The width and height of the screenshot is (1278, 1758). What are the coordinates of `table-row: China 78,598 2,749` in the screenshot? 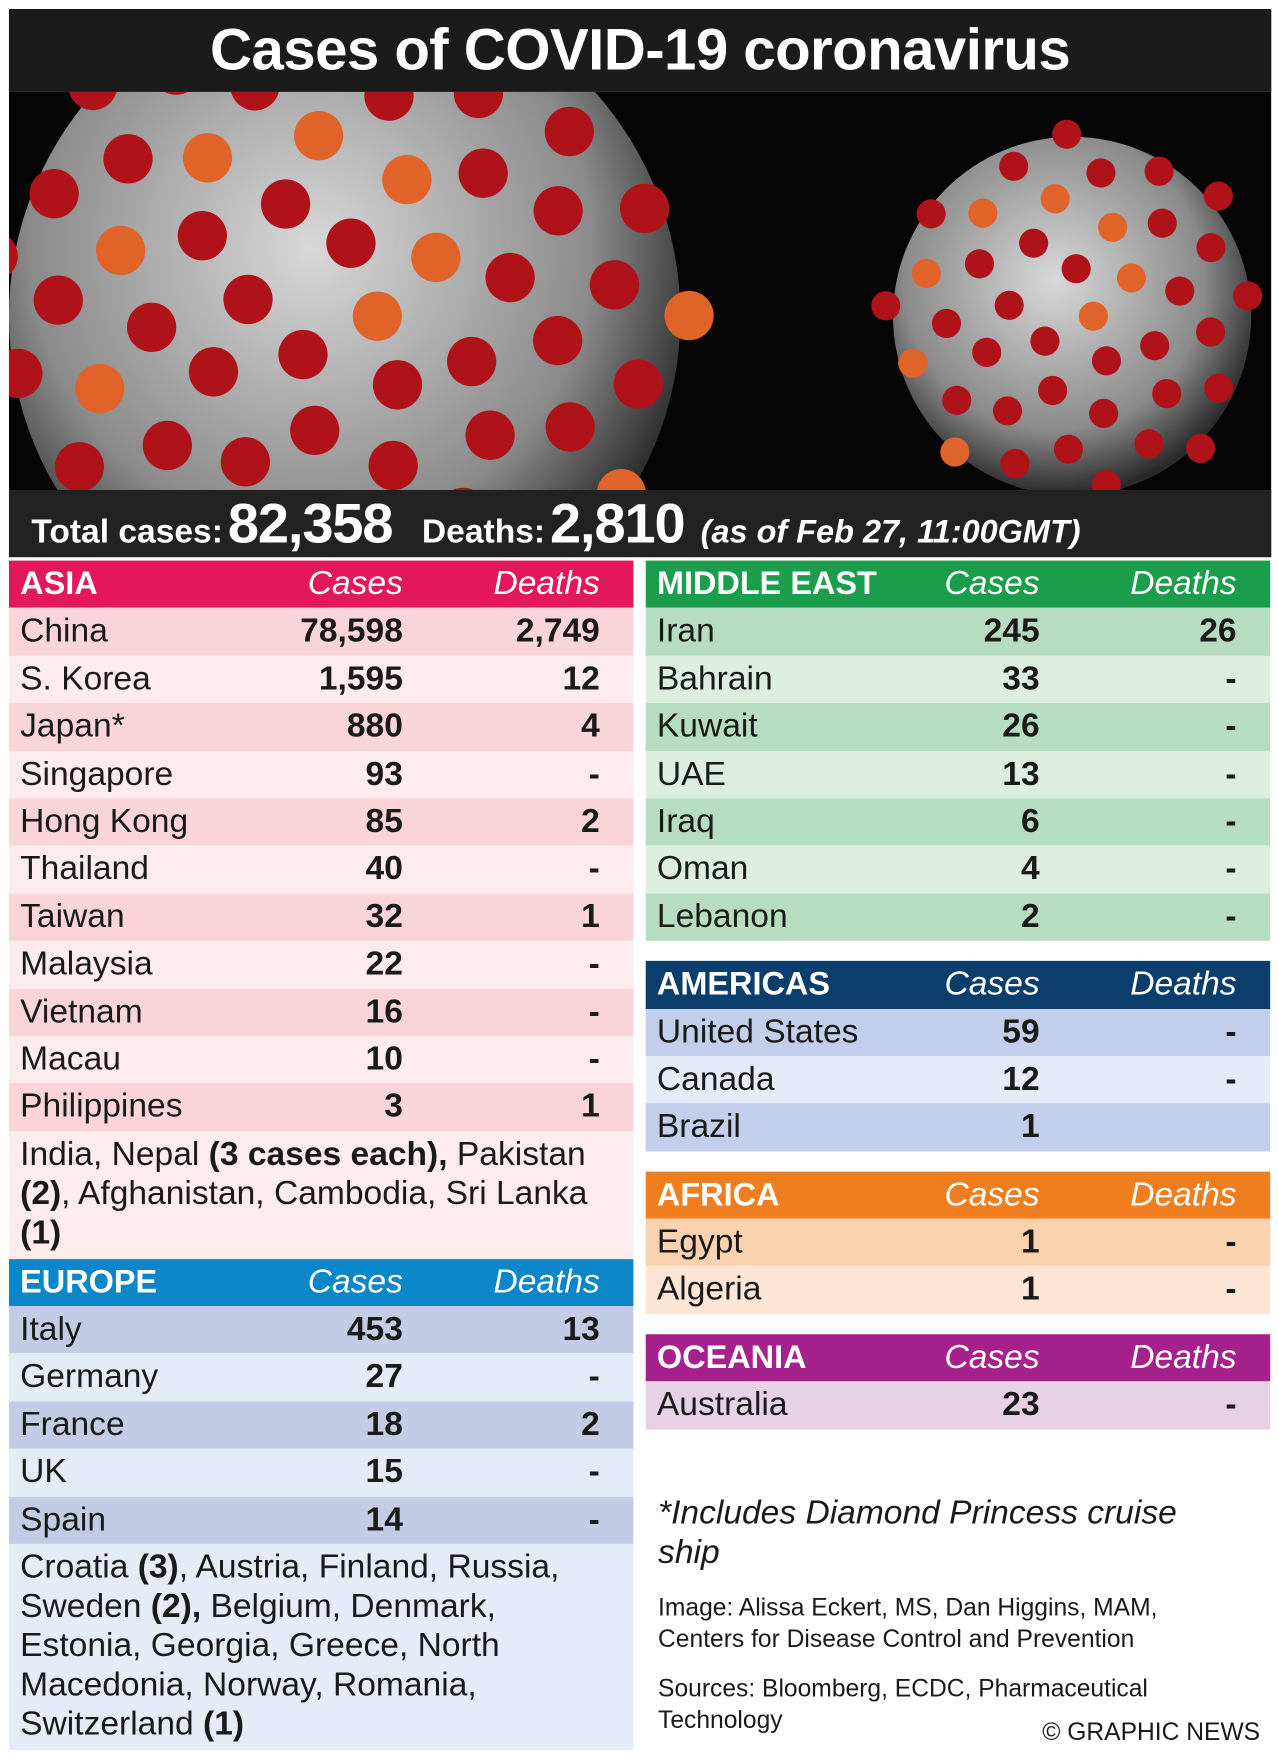 It's located at (321, 632).